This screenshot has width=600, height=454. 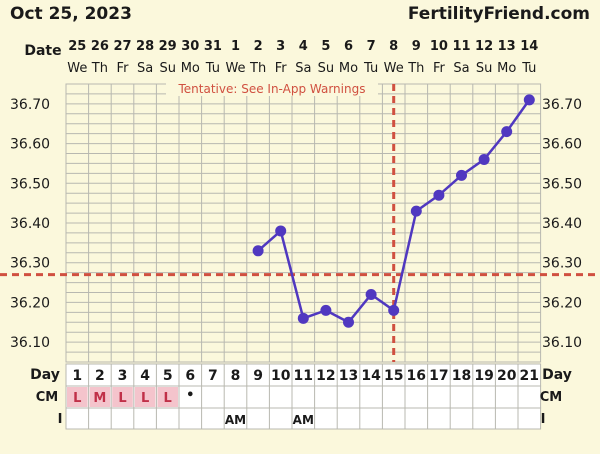 What do you see at coordinates (498, 14) in the screenshot?
I see `brand-name: FertilityFriend.com` at bounding box center [498, 14].